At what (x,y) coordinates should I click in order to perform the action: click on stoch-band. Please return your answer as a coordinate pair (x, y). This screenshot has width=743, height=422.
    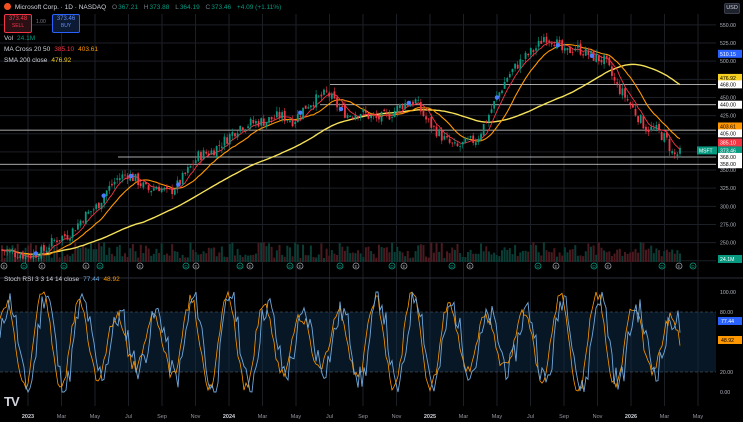
    Looking at the image, I should click on (358, 342).